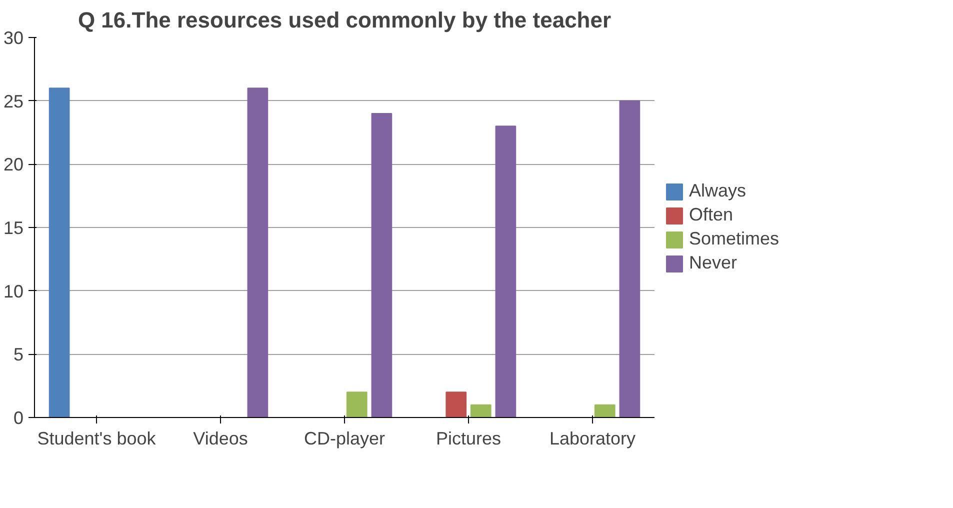 The width and height of the screenshot is (953, 508). What do you see at coordinates (13, 228) in the screenshot?
I see `y-tick-label: 15` at bounding box center [13, 228].